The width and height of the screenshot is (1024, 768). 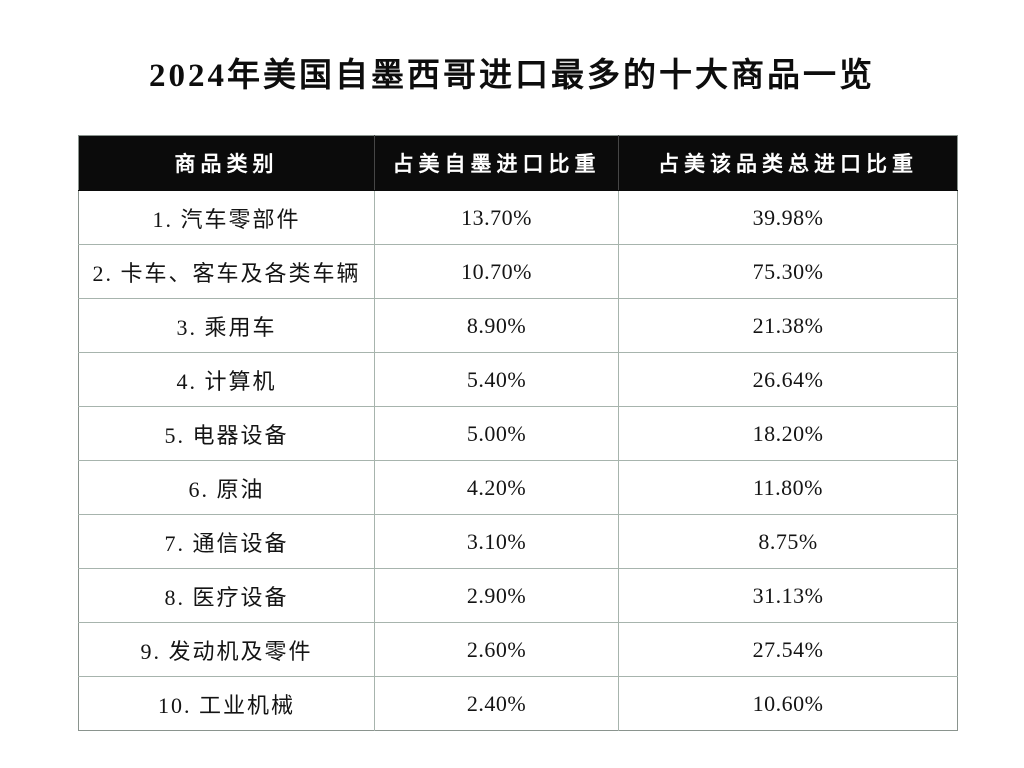 I want to click on cell-share-mexico: 2.90%, so click(x=496, y=595).